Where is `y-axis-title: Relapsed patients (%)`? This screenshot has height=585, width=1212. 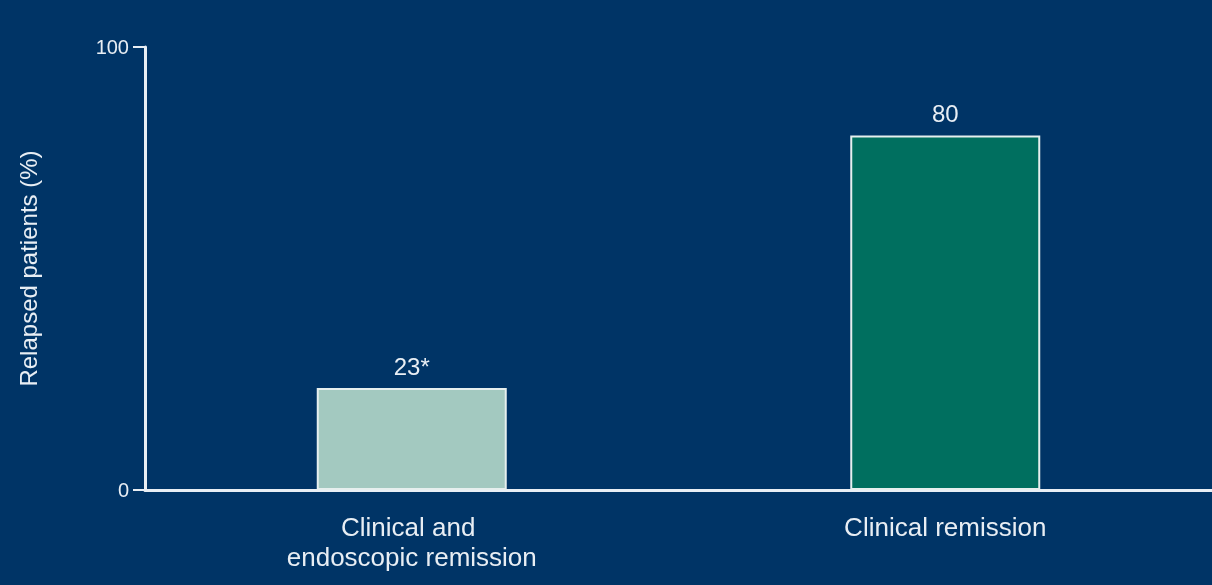 y-axis-title: Relapsed patients (%) is located at coordinates (28, 268).